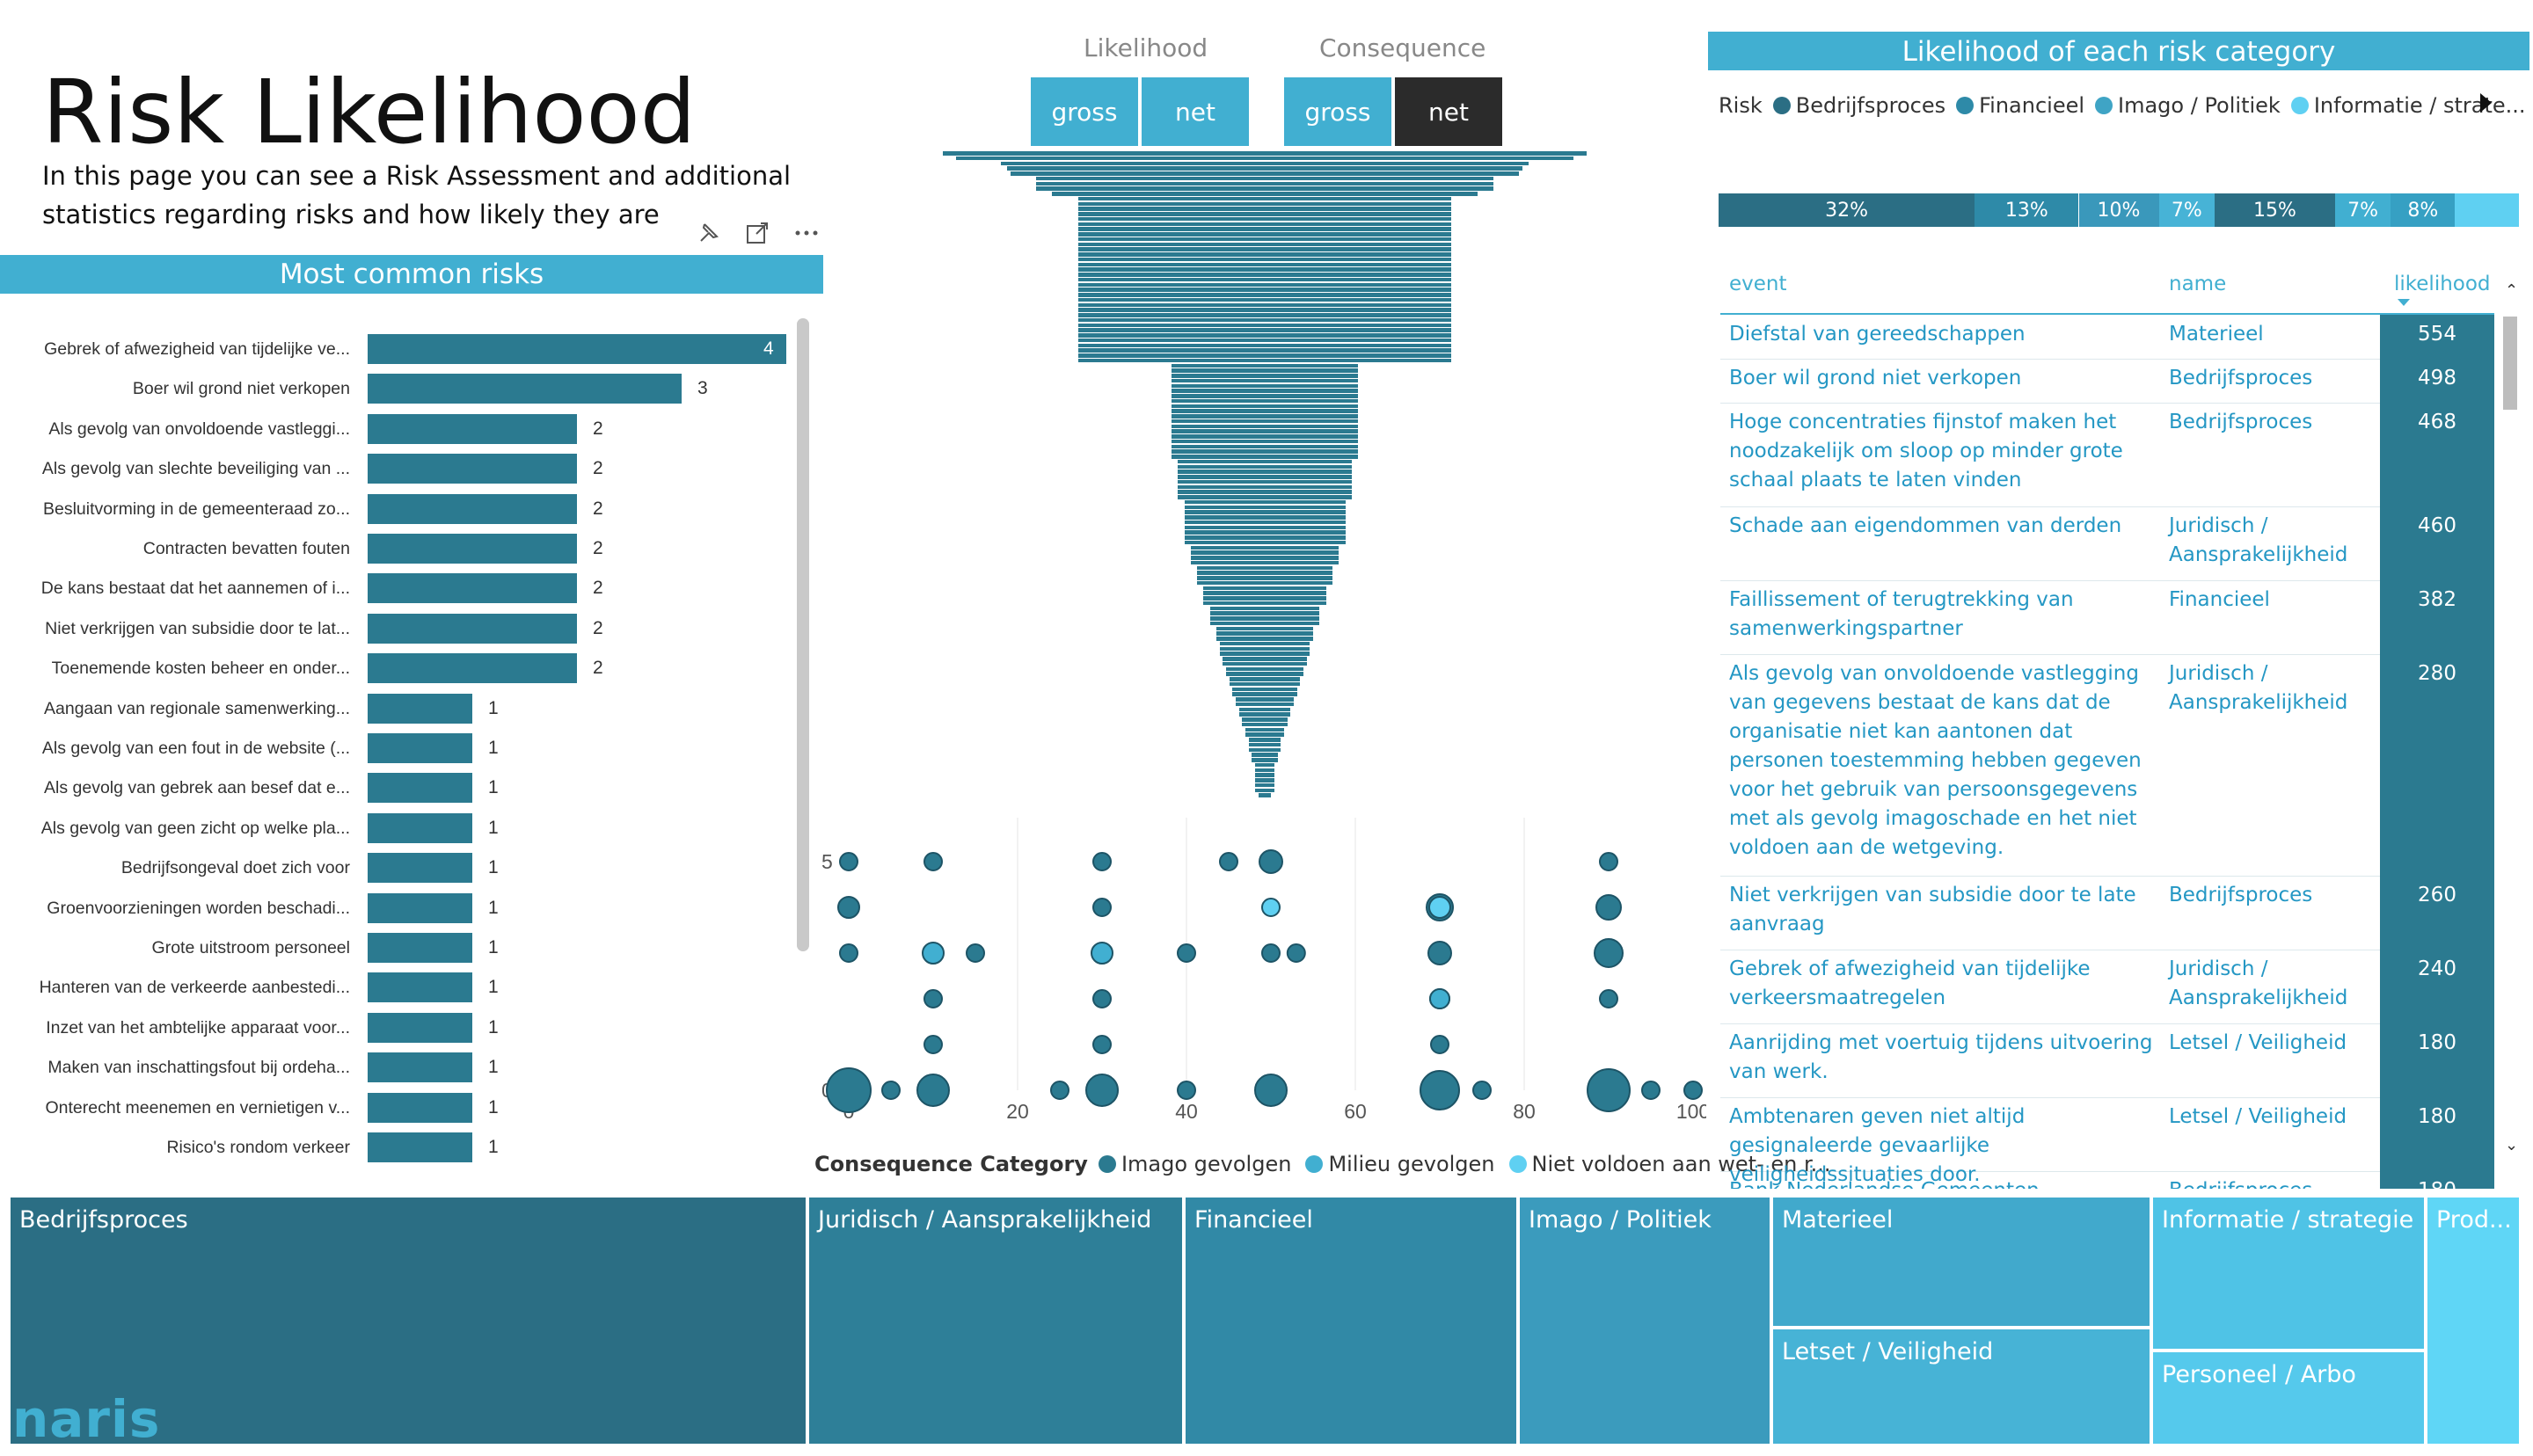 The width and height of the screenshot is (2533, 1456). What do you see at coordinates (2275, 210) in the screenshot?
I see `percent-segment: 15%` at bounding box center [2275, 210].